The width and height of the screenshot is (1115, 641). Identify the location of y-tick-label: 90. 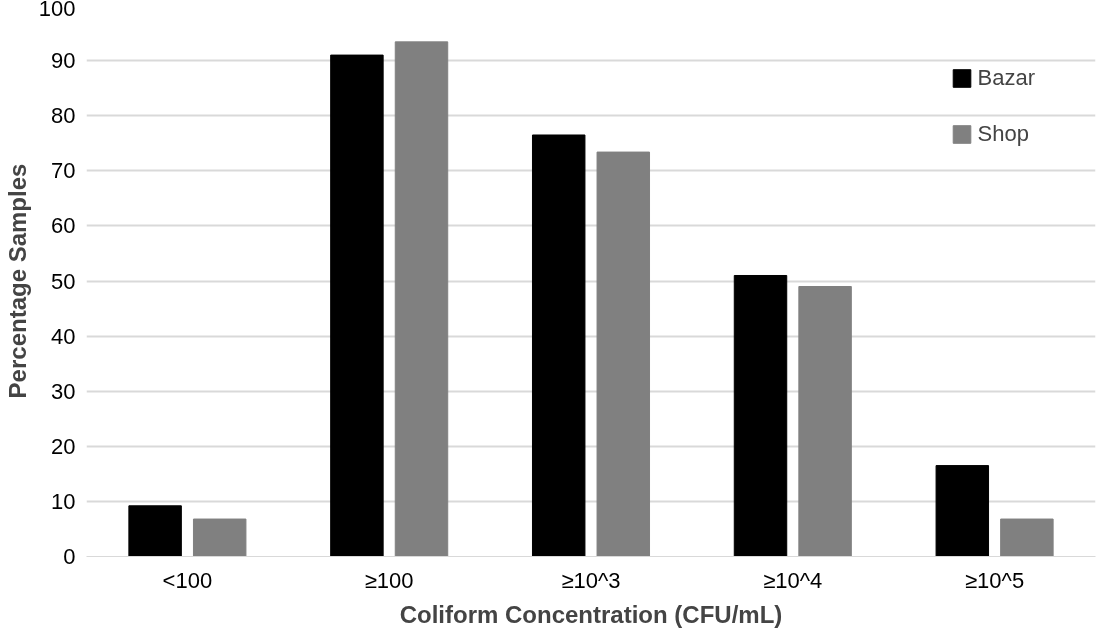
(63, 61).